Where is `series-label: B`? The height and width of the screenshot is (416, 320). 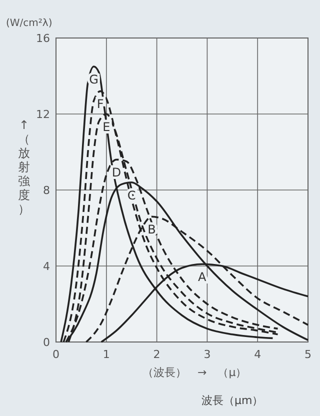
series-label: B is located at coordinates (152, 229).